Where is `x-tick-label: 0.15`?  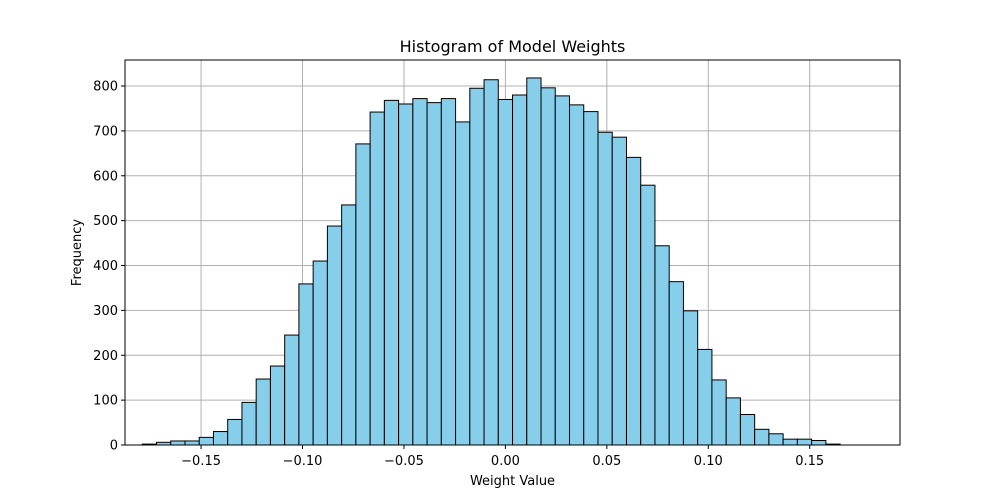
x-tick-label: 0.15 is located at coordinates (809, 461).